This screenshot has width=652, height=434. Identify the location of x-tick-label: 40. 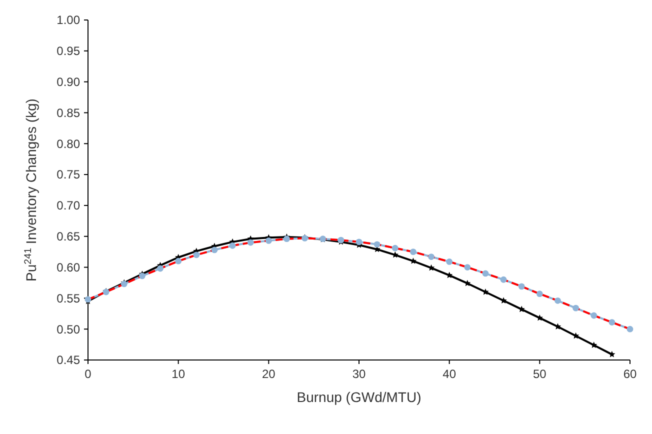
(449, 374).